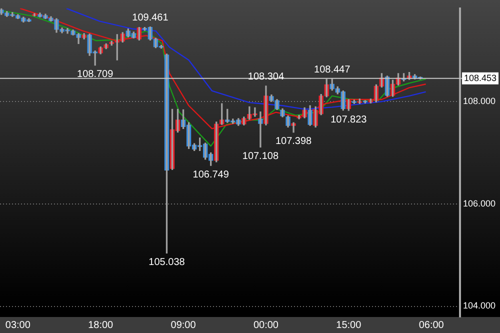  What do you see at coordinates (431, 325) in the screenshot?
I see `x-tick-label: 06:00` at bounding box center [431, 325].